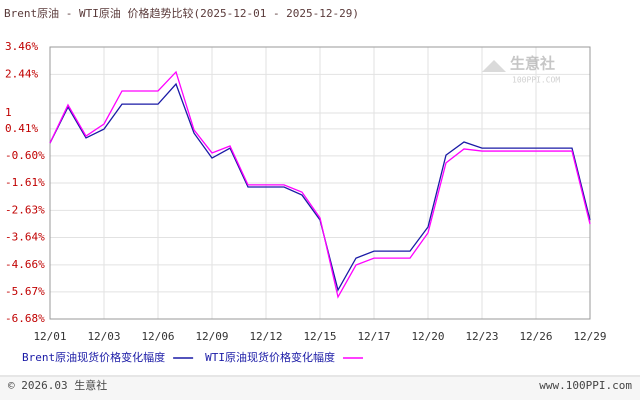 Image resolution: width=640 pixels, height=400 pixels. What do you see at coordinates (8, 112) in the screenshot?
I see `y-tick-label: 1` at bounding box center [8, 112].